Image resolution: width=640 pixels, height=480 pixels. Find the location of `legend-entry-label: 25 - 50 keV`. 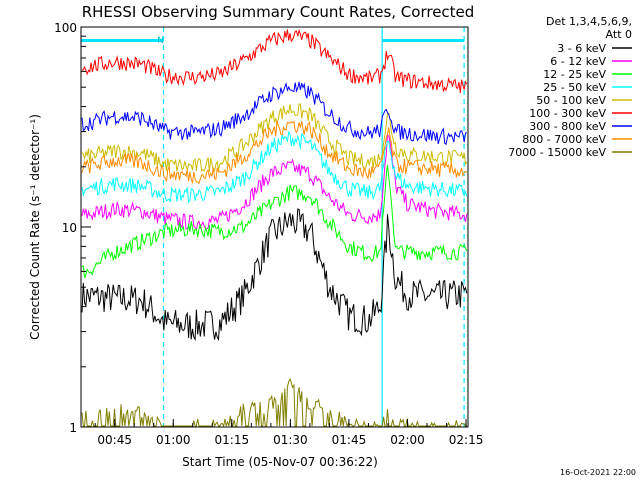

legend-entry-label: 25 - 50 keV is located at coordinates (574, 87).